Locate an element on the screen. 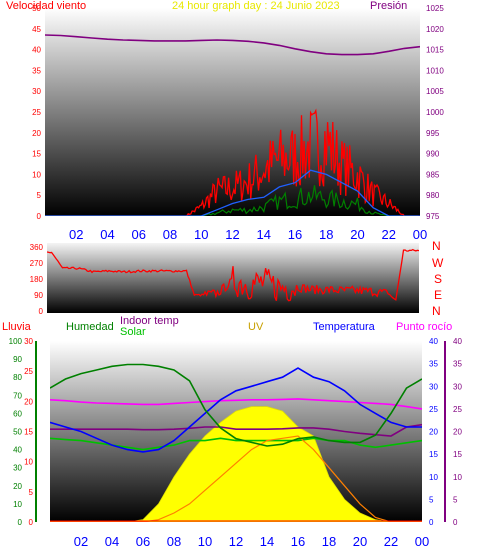 The image size is (499, 554). humidity-y-tick: 80 is located at coordinates (17, 377).